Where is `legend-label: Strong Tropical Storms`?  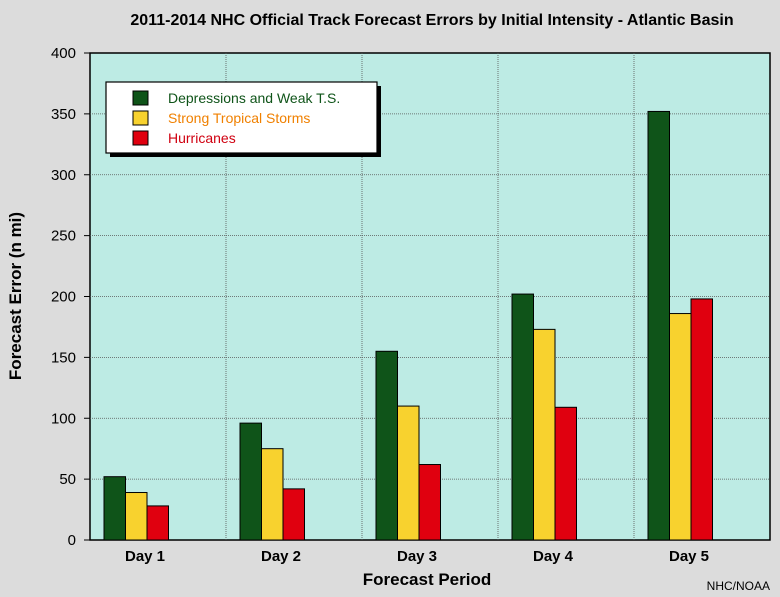
legend-label: Strong Tropical Storms is located at coordinates (239, 118).